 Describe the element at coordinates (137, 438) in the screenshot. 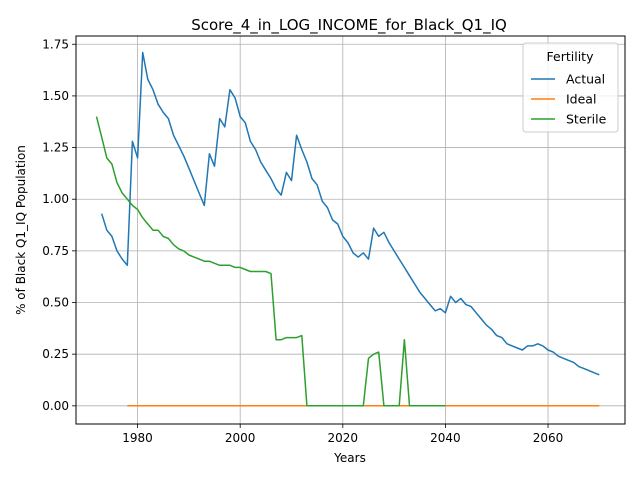

I see `x-tick-label: 1980` at that location.